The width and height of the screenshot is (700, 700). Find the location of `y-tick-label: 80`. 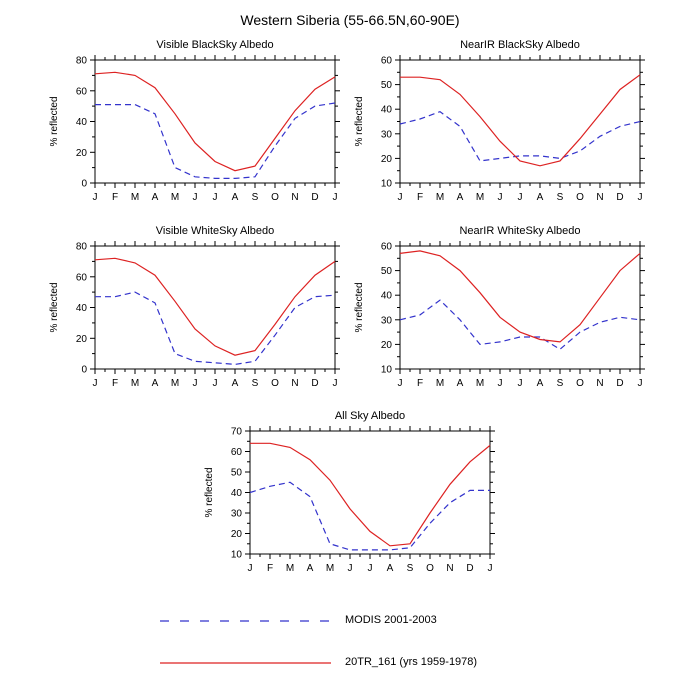

y-tick-label: 80 is located at coordinates (82, 61).